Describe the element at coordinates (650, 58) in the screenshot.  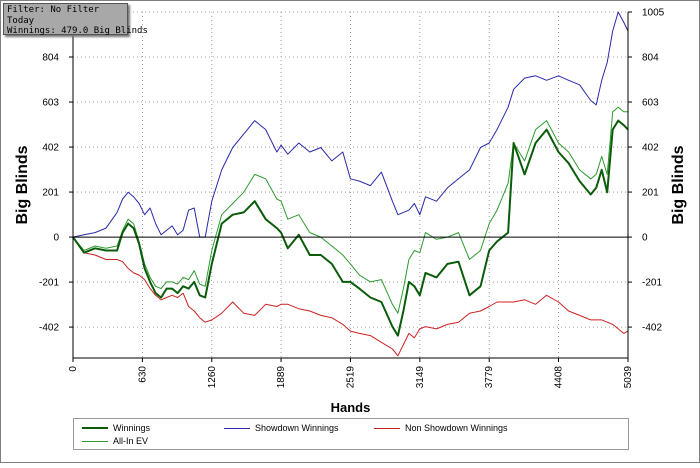
I see `y-tick-label-right: 804` at that location.